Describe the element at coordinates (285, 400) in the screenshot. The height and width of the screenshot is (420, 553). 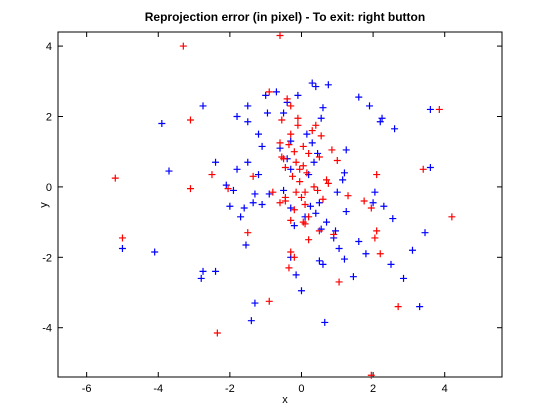
I see `x-axis-label: x` at that location.